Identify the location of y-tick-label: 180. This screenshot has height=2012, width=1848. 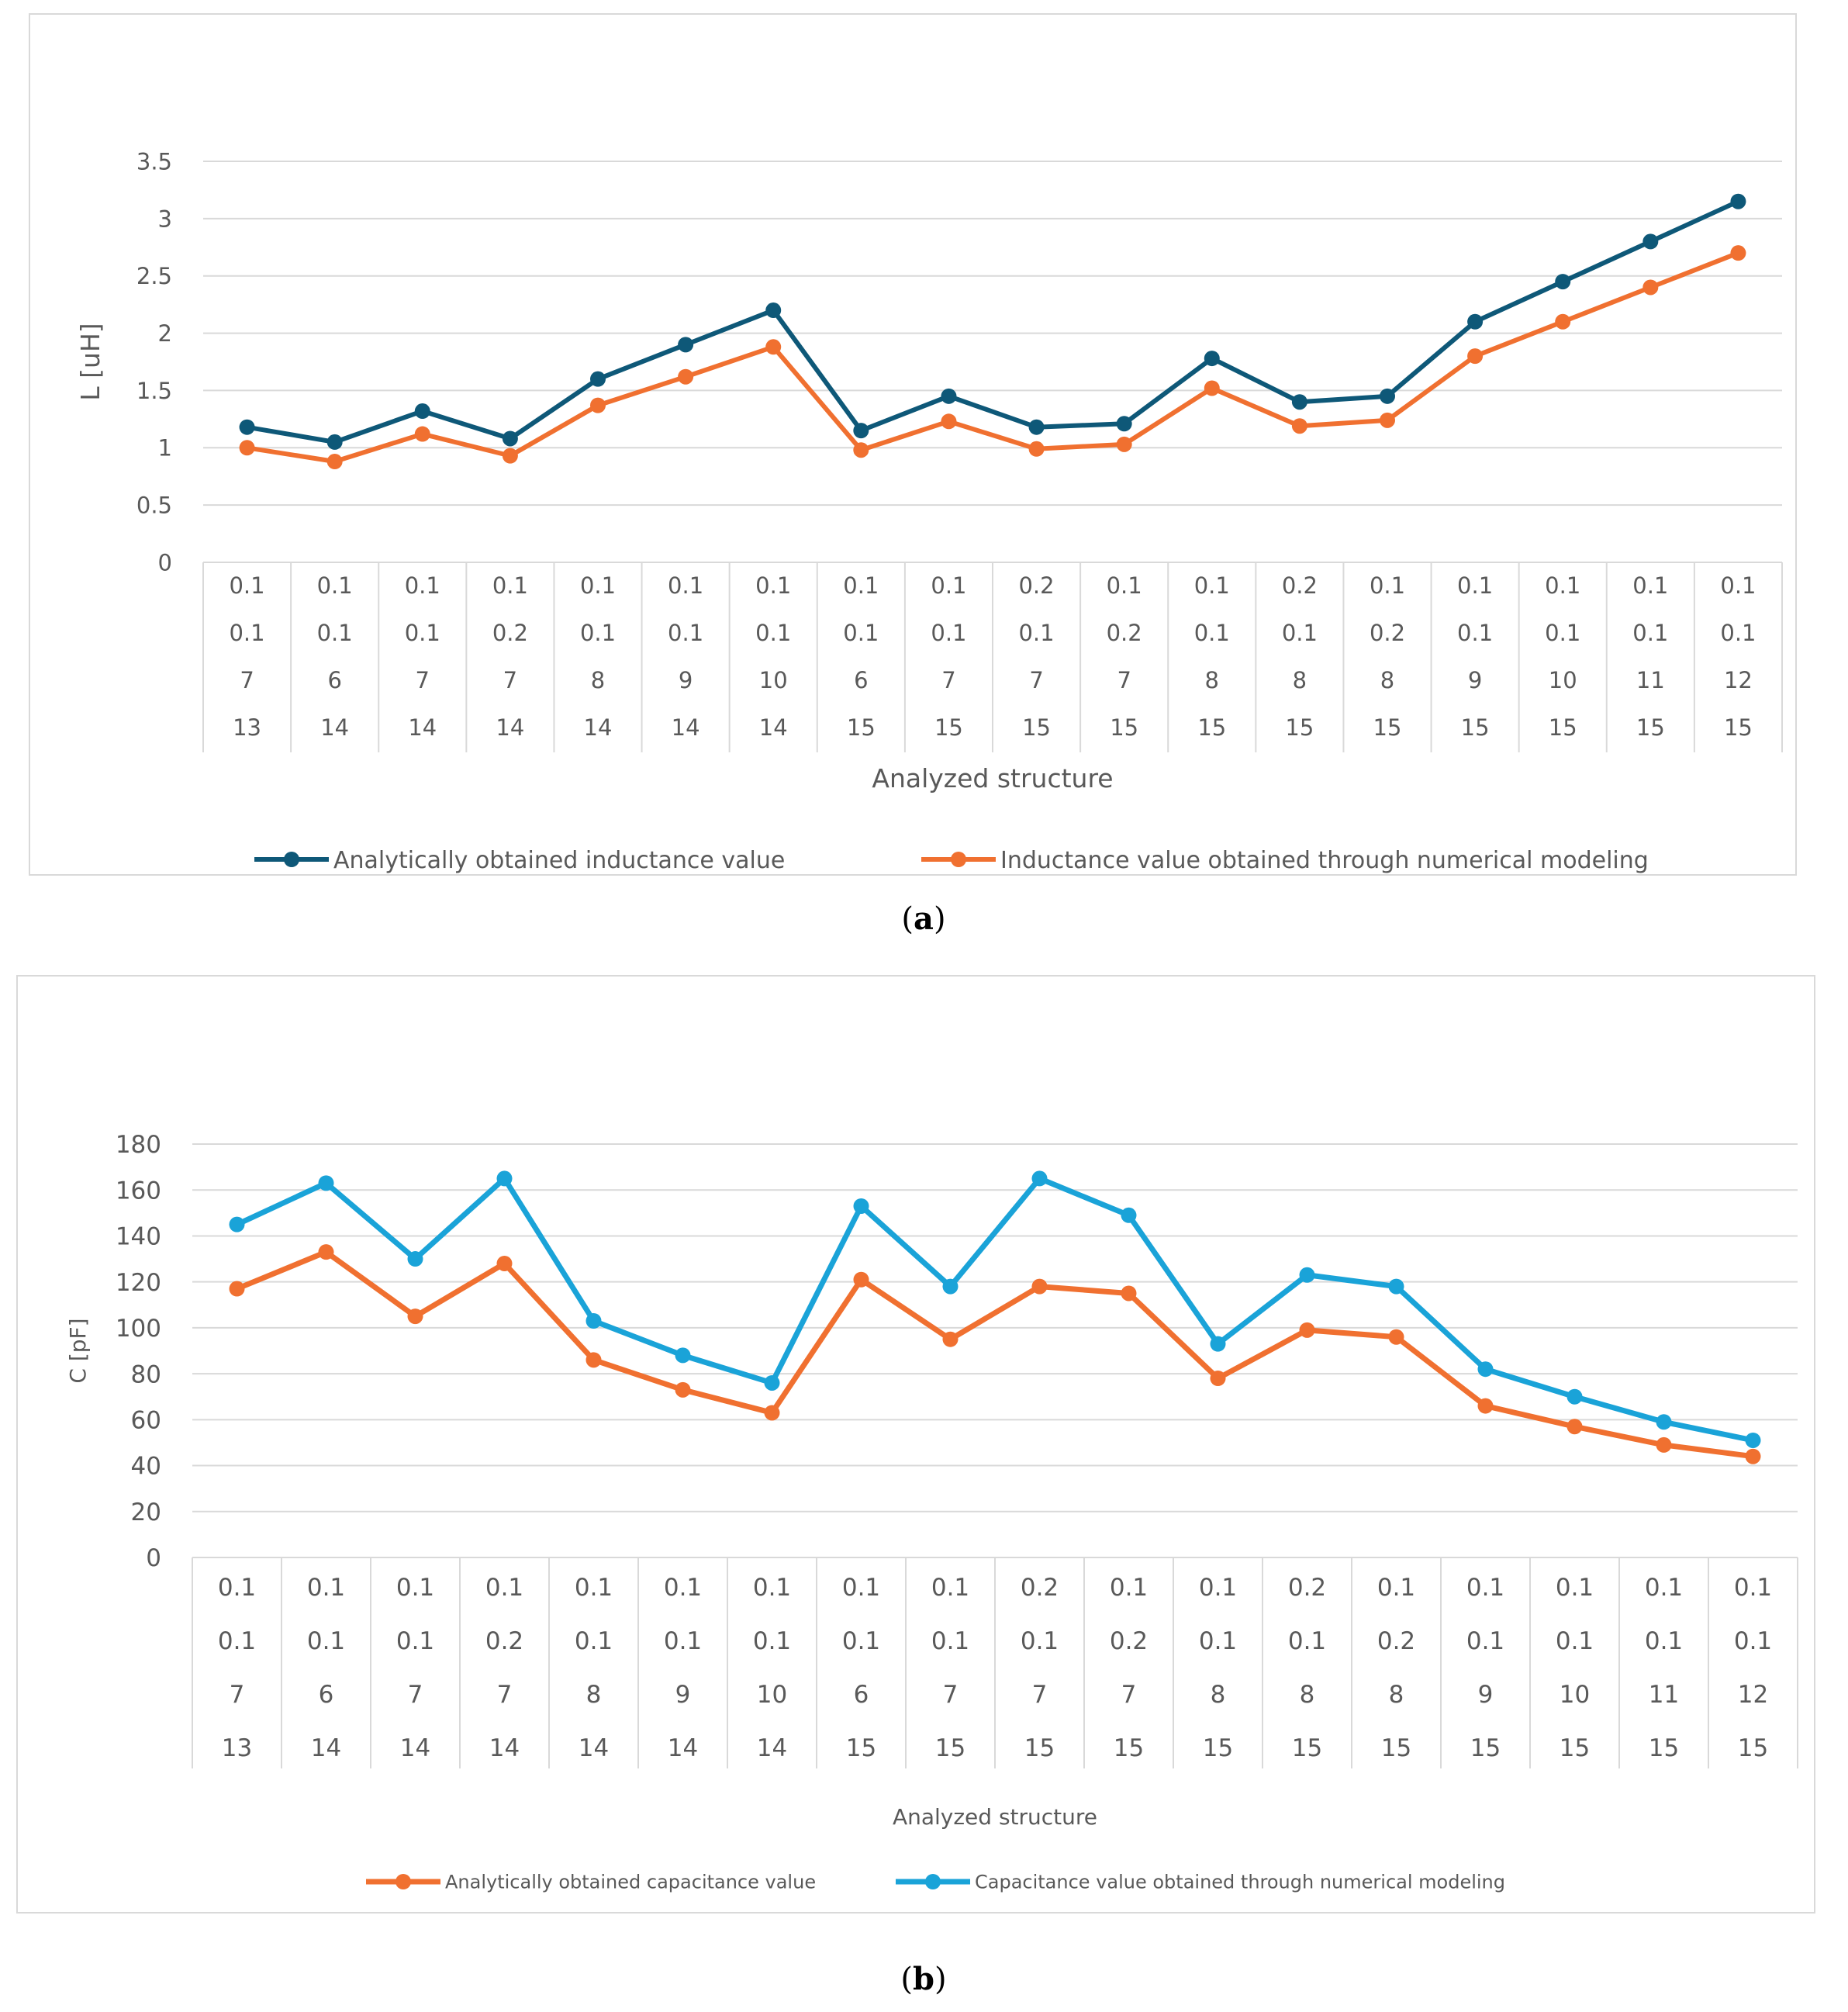
(138, 1145).